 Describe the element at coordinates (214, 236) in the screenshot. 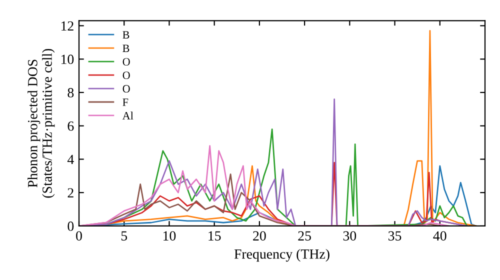

I see `x-tick-label: 15` at that location.